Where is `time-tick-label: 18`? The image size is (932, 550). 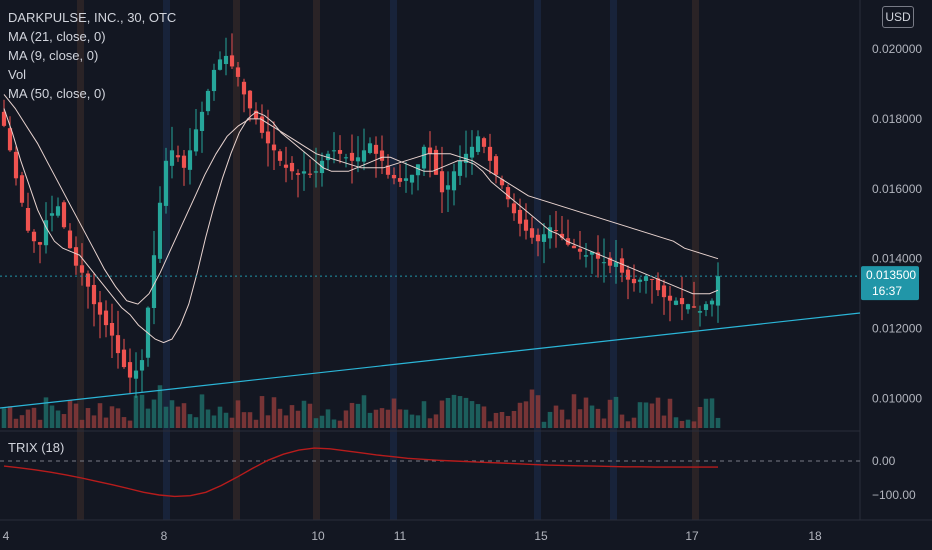 time-tick-label: 18 is located at coordinates (815, 536).